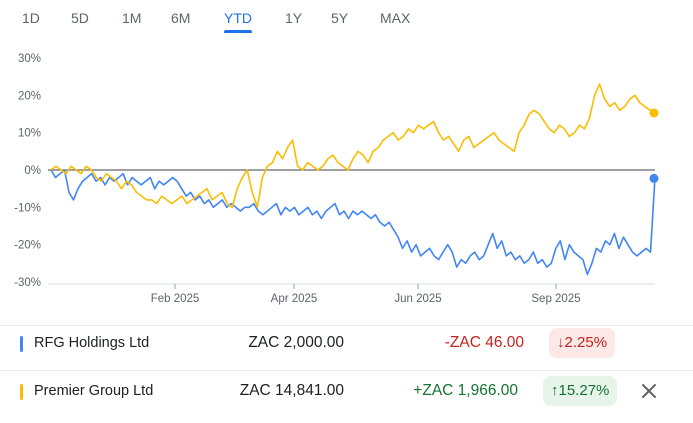  What do you see at coordinates (175, 299) in the screenshot?
I see `x-tick-label: Feb 2025` at bounding box center [175, 299].